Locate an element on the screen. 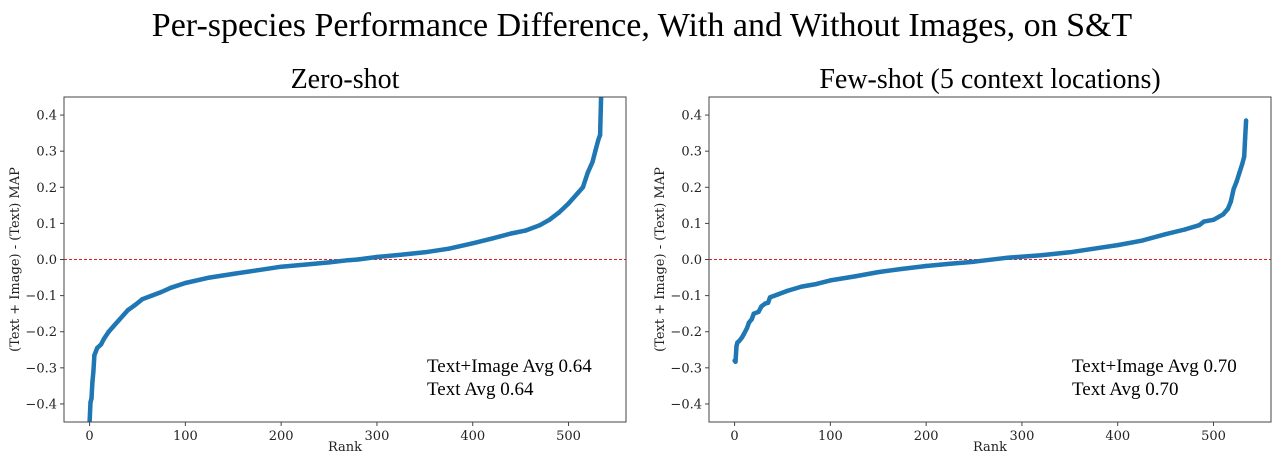 This screenshot has width=1280, height=460. y-tick-label: 0.0 is located at coordinates (46, 260).